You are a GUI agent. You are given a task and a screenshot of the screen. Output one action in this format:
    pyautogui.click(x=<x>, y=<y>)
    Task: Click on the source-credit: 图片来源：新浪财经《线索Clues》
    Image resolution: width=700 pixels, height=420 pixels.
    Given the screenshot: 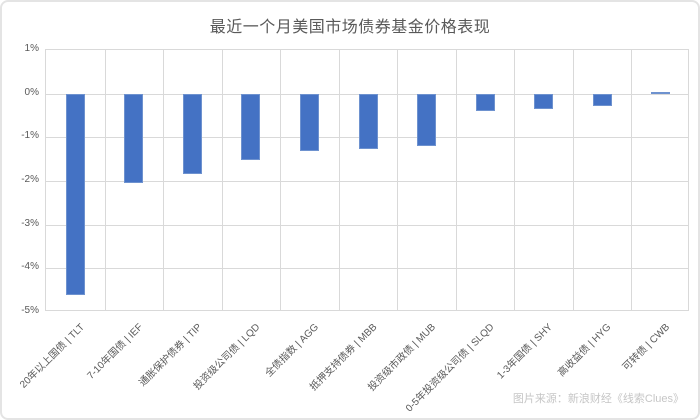 What is the action you would take?
    pyautogui.click(x=598, y=399)
    